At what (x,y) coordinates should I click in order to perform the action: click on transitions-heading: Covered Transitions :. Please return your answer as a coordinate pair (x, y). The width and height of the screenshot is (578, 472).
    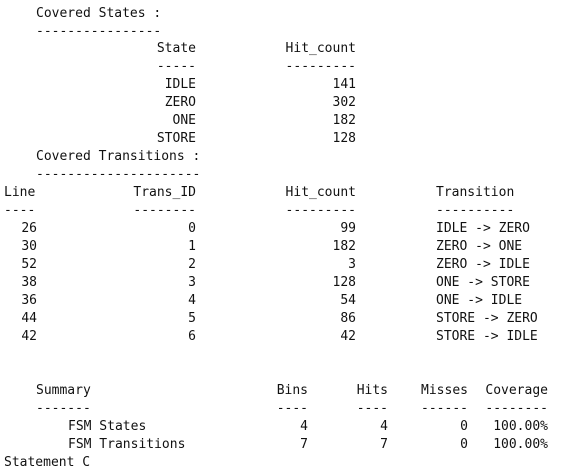
    Looking at the image, I should click on (118, 156).